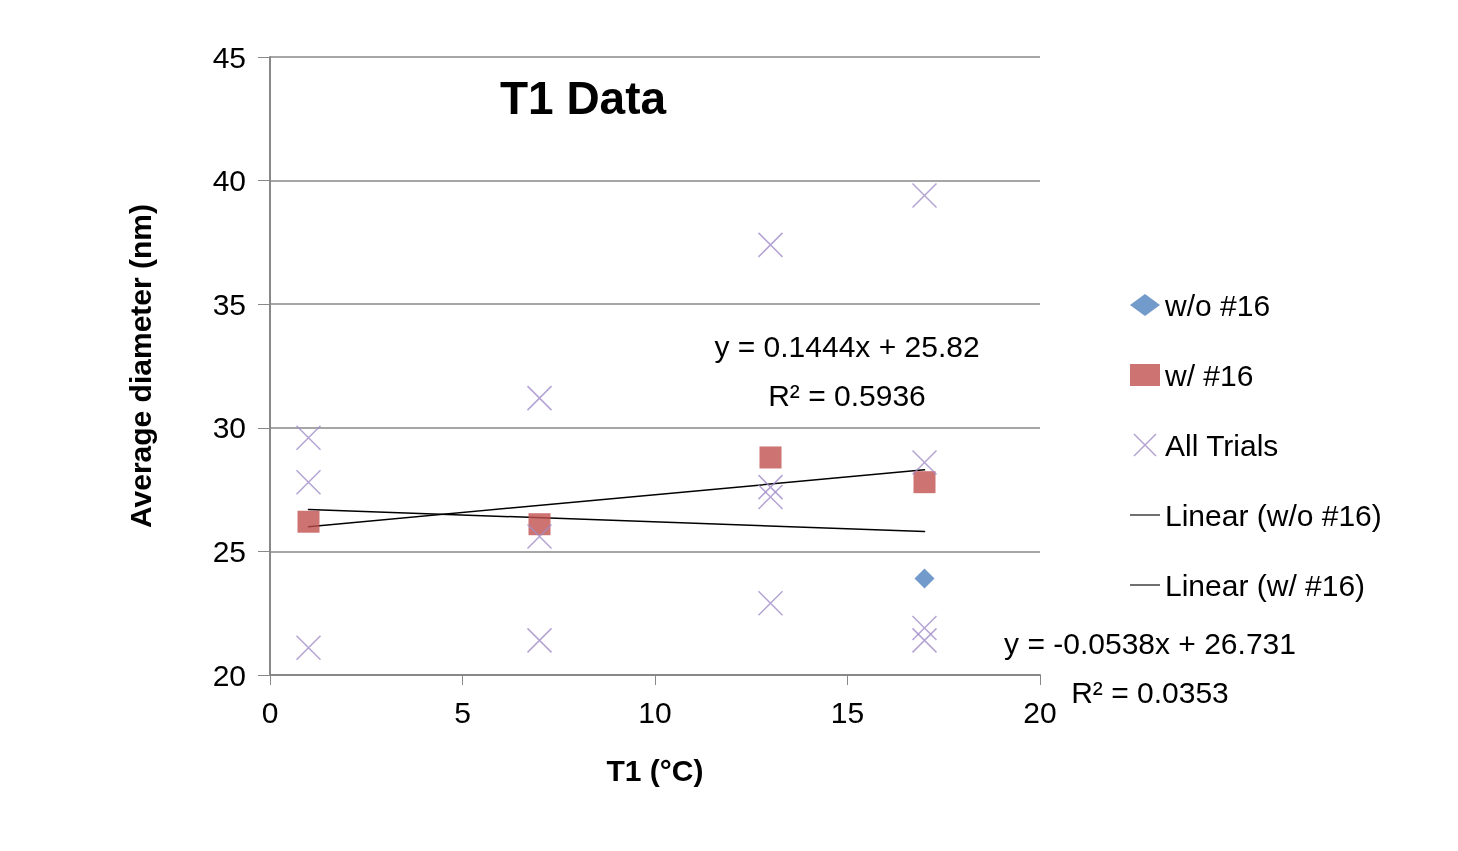 This screenshot has width=1458, height=851. I want to click on y-tick-label: 30, so click(229, 428).